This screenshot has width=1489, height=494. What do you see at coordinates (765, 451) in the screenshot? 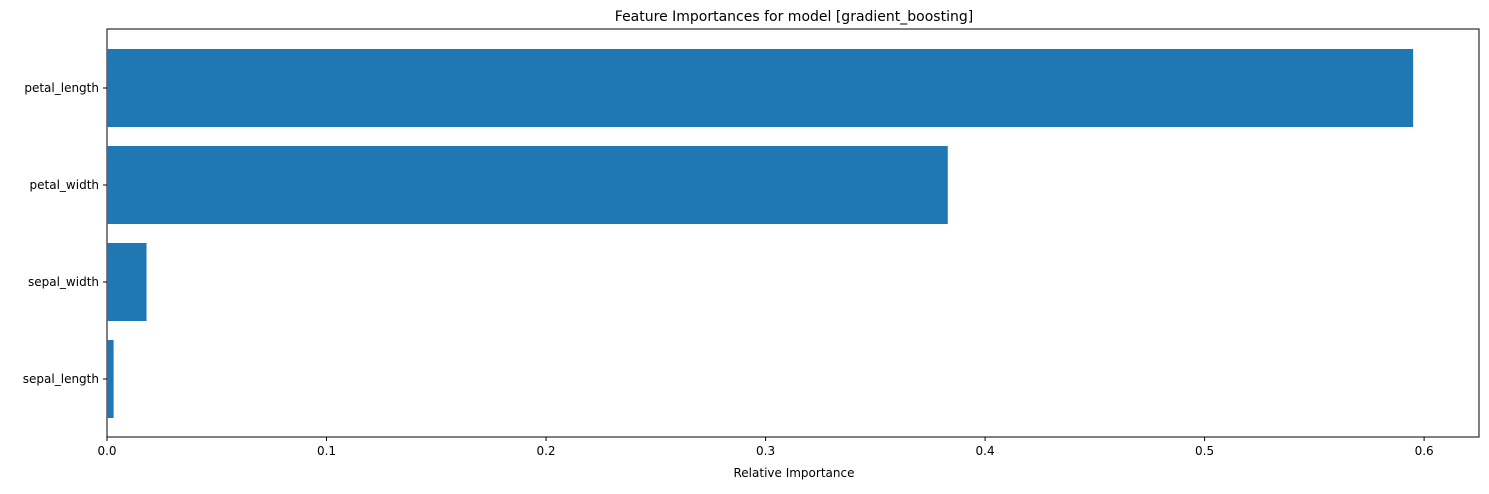
I see `x-tick-label: 0.3` at bounding box center [765, 451].